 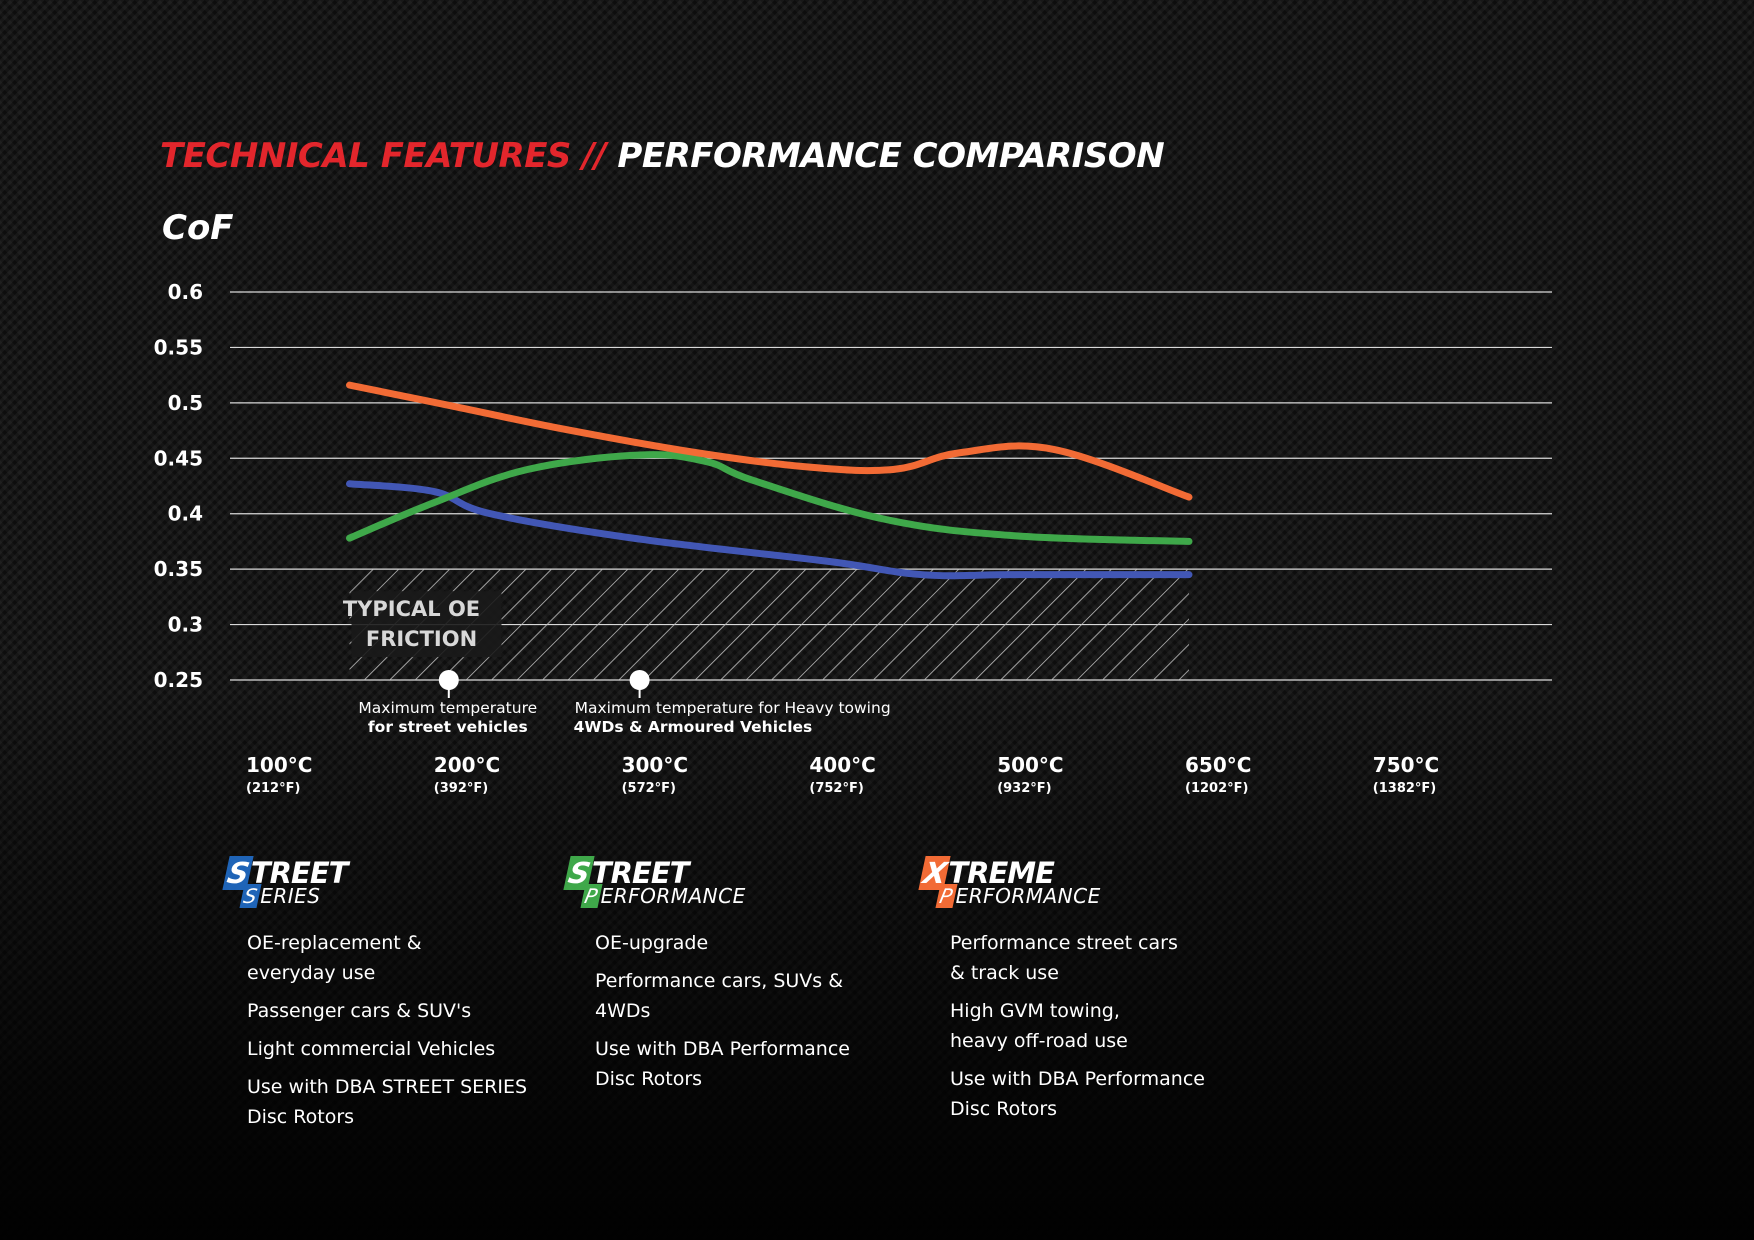 I want to click on series-line-street-series, so click(x=769, y=530).